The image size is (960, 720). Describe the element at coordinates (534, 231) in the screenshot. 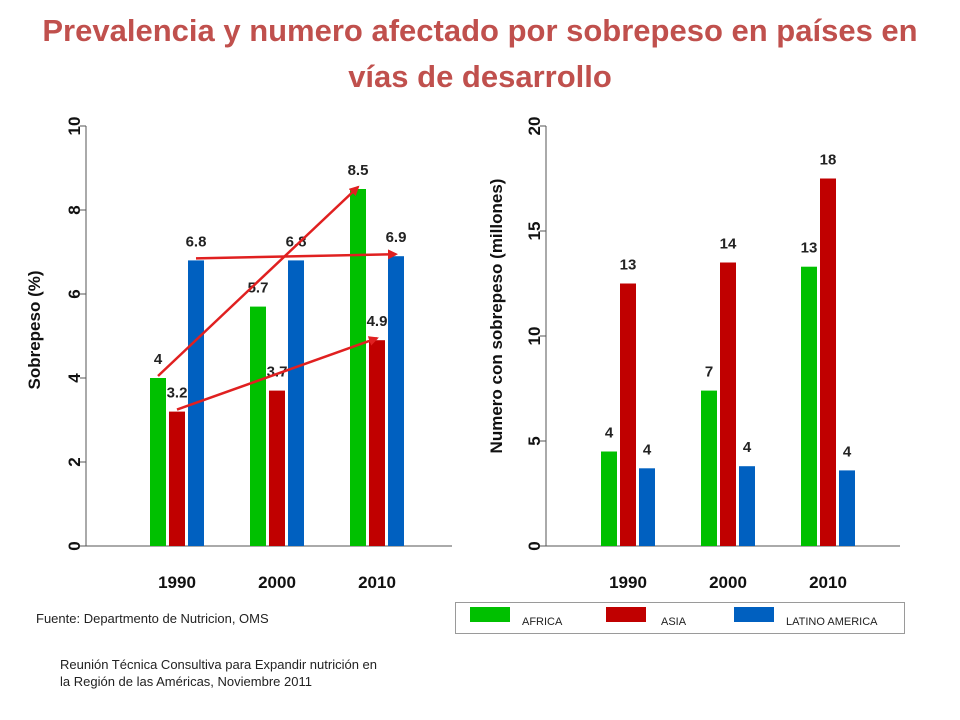

I see `y-tick-label: 15` at that location.